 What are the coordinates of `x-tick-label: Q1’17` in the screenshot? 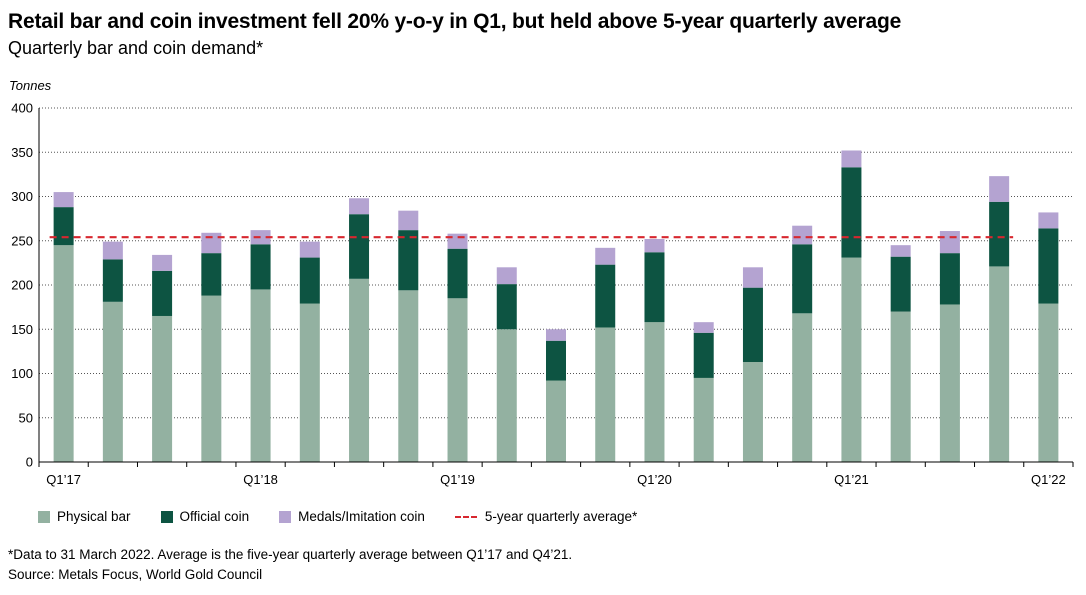 It's located at (63, 479).